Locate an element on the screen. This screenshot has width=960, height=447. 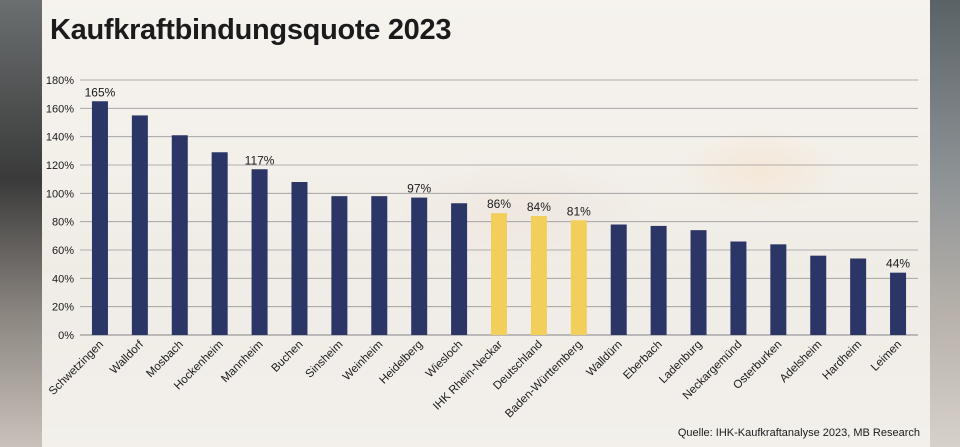
x-tick-label: Heidelberg is located at coordinates (401, 363).